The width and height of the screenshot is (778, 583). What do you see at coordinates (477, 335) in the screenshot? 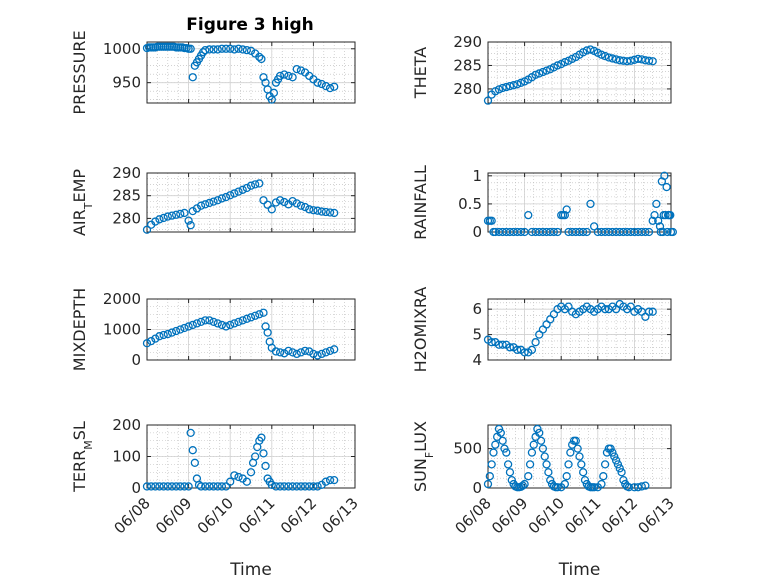
I see `y-tick-label: 5` at bounding box center [477, 335].